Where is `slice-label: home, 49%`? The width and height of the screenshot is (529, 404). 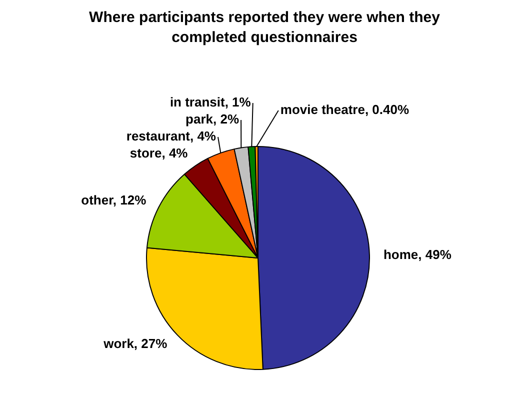 slice-label: home, 49% is located at coordinates (417, 254).